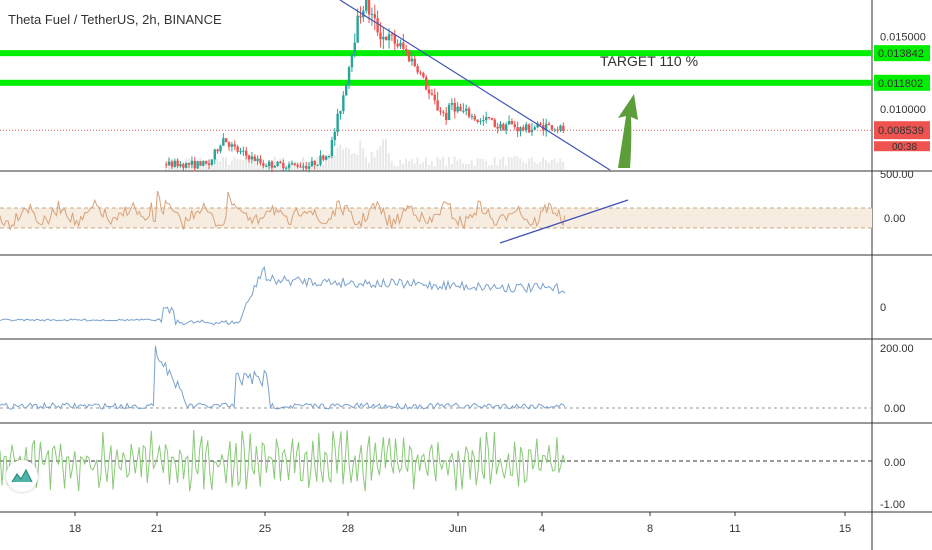  I want to click on current-price-badge, so click(902, 130).